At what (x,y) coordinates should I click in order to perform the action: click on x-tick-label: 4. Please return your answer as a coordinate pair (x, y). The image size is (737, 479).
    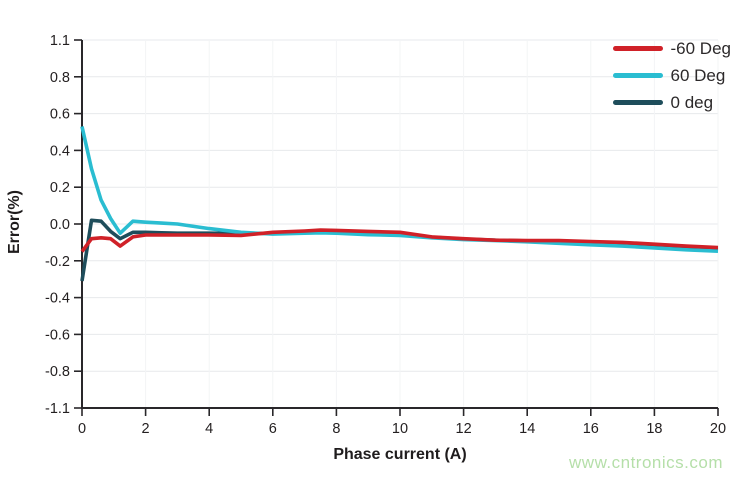
    Looking at the image, I should click on (209, 429).